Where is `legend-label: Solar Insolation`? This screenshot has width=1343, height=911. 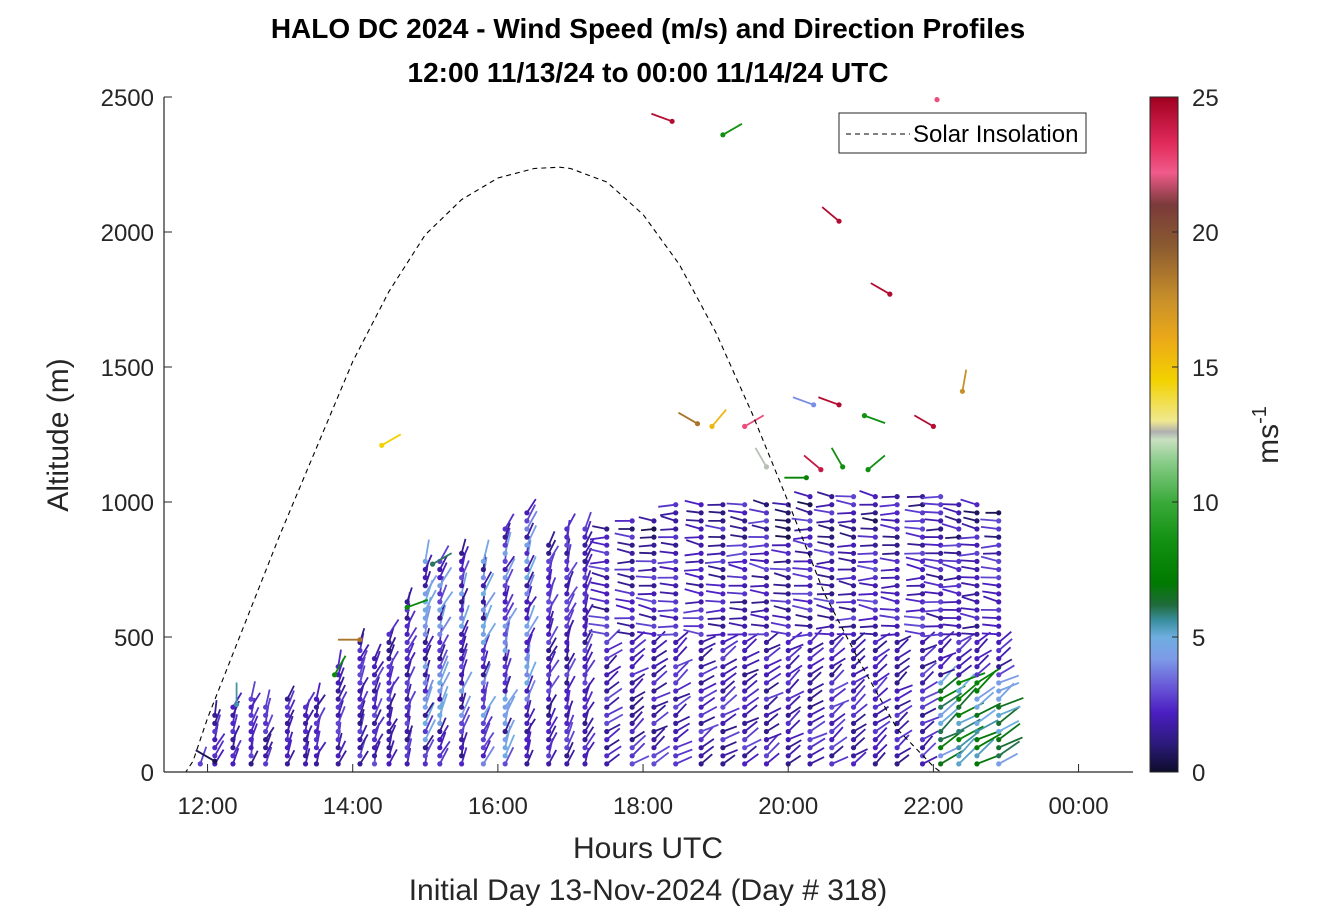
legend-label: Solar Insolation is located at coordinates (995, 134).